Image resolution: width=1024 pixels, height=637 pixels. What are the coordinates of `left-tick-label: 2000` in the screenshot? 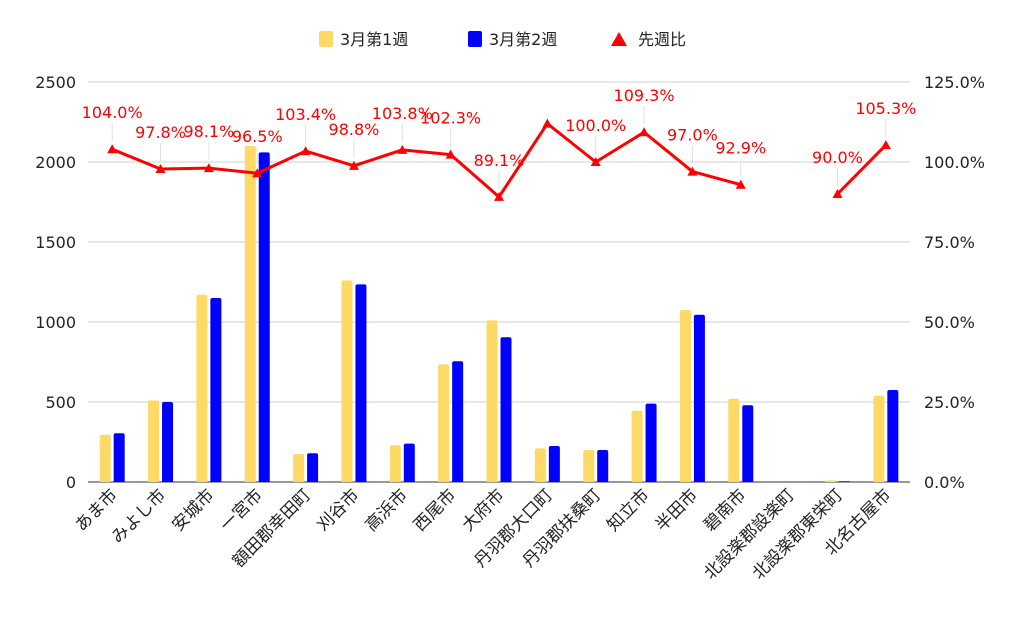 It's located at (55, 162).